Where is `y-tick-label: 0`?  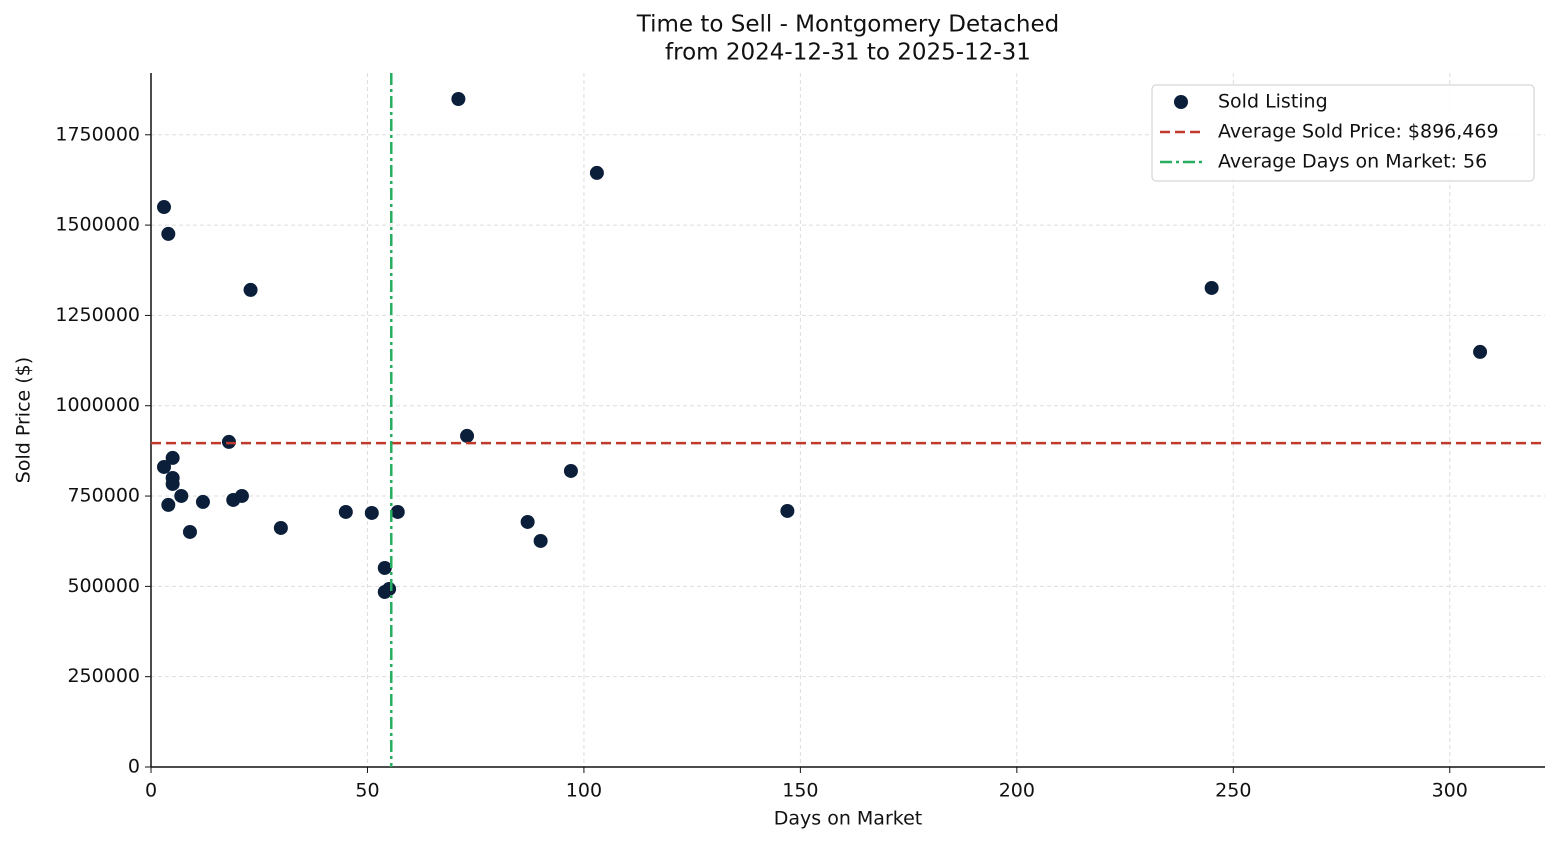
y-tick-label: 0 is located at coordinates (134, 767).